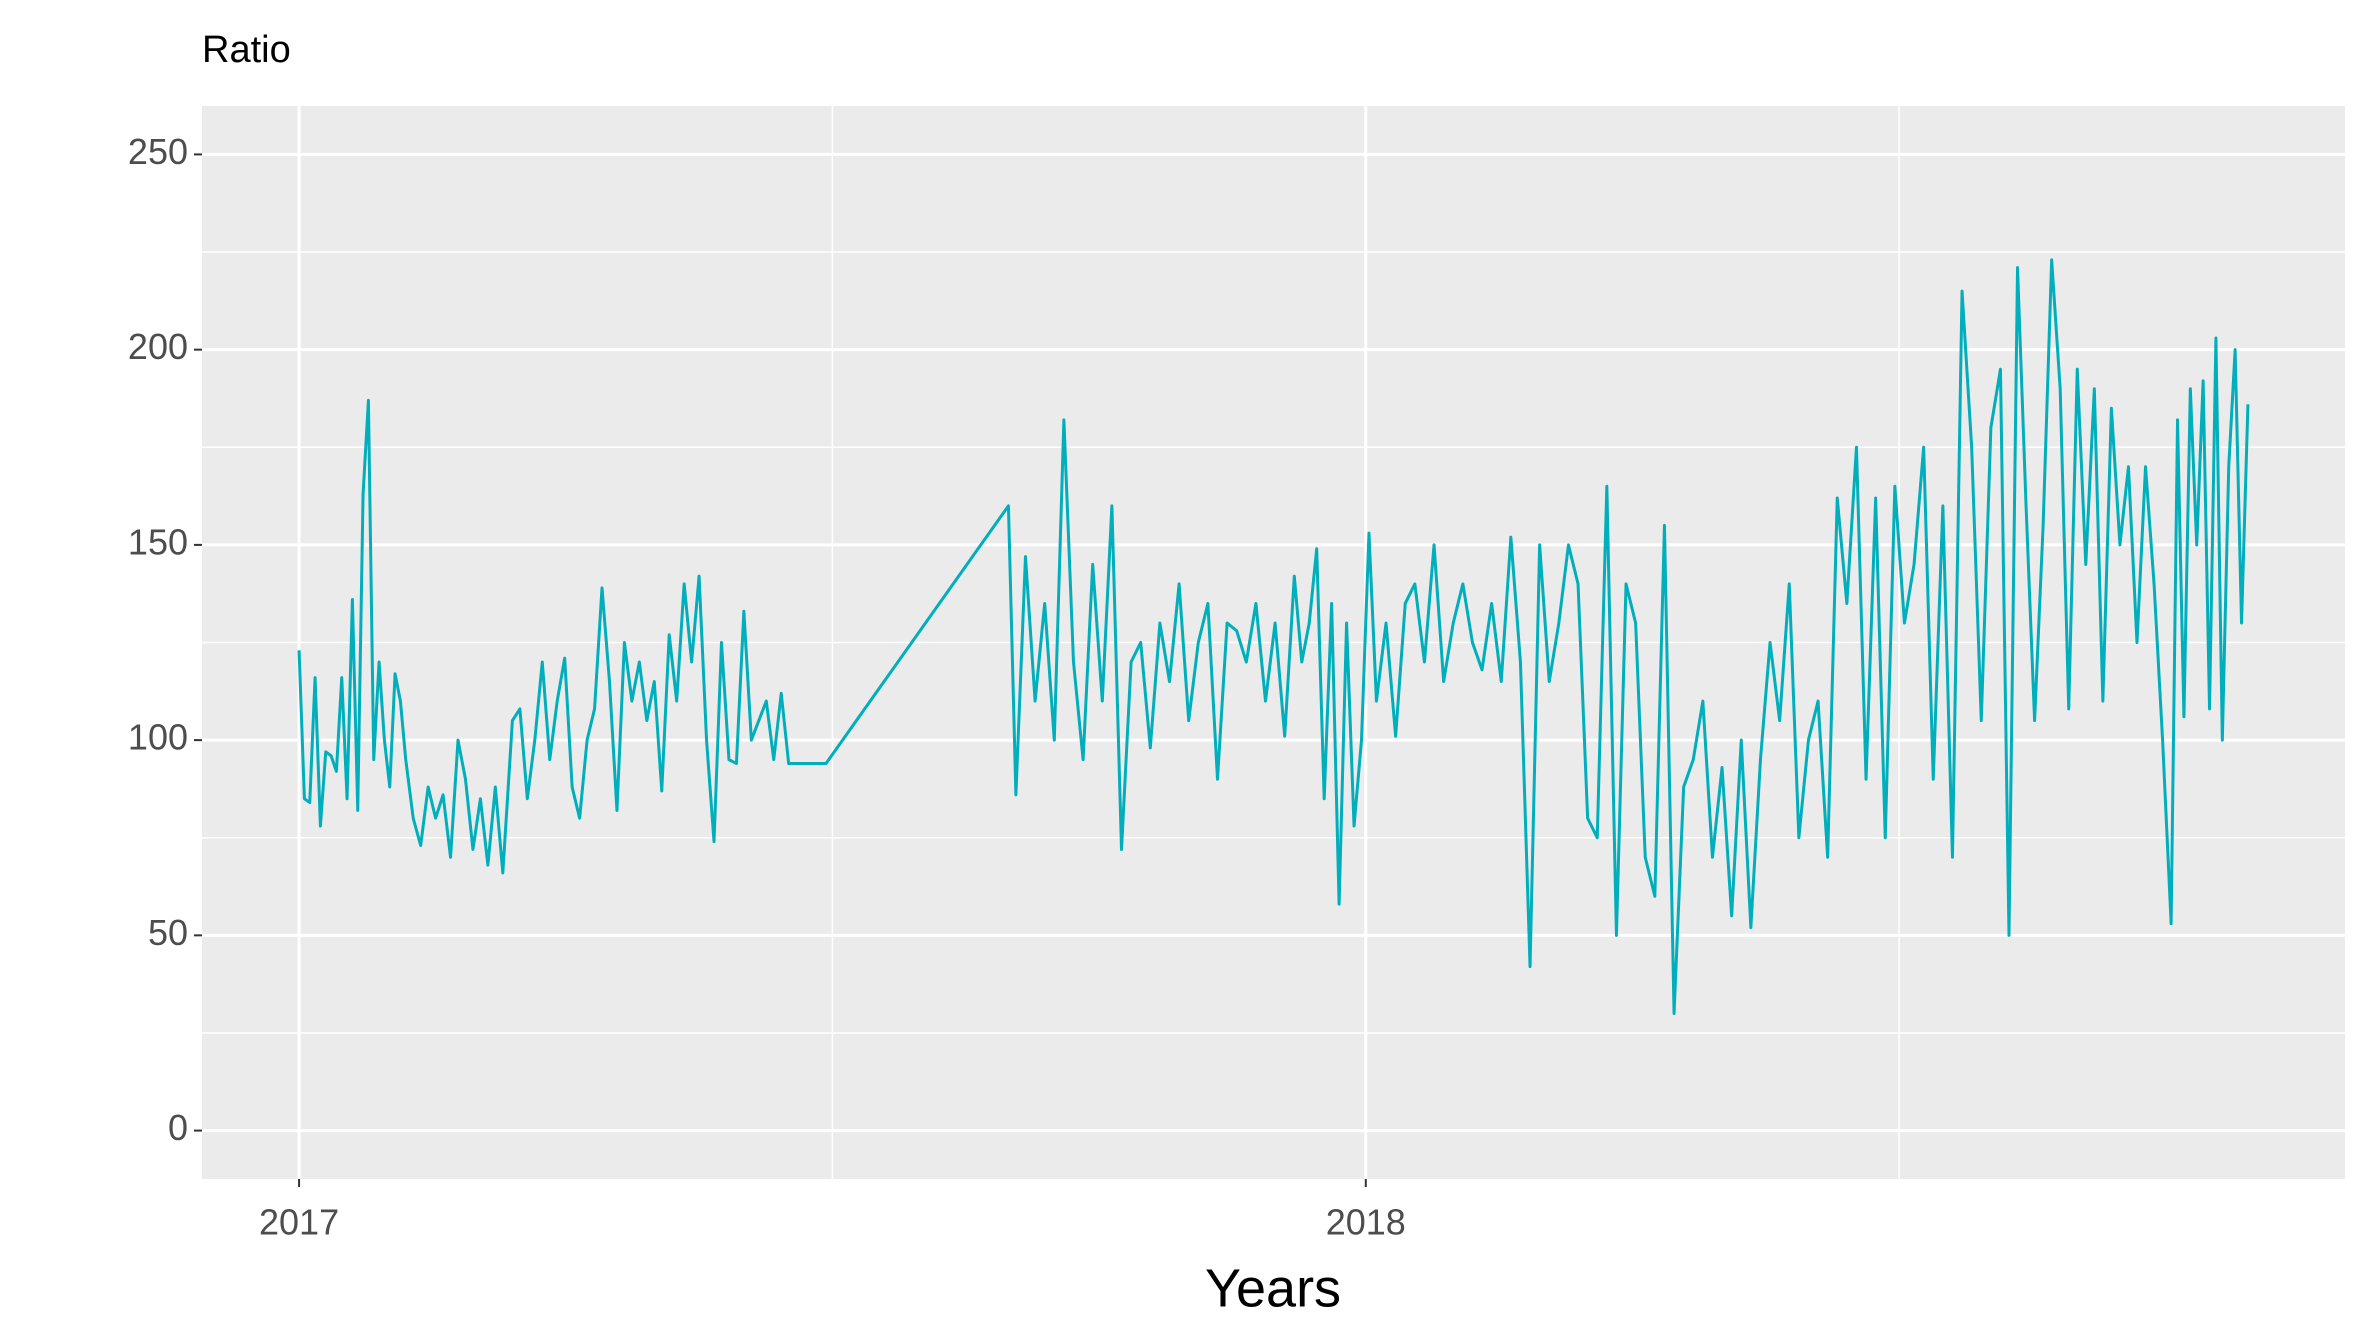 The width and height of the screenshot is (2365, 1343). I want to click on y-tick-label: 150, so click(158, 541).